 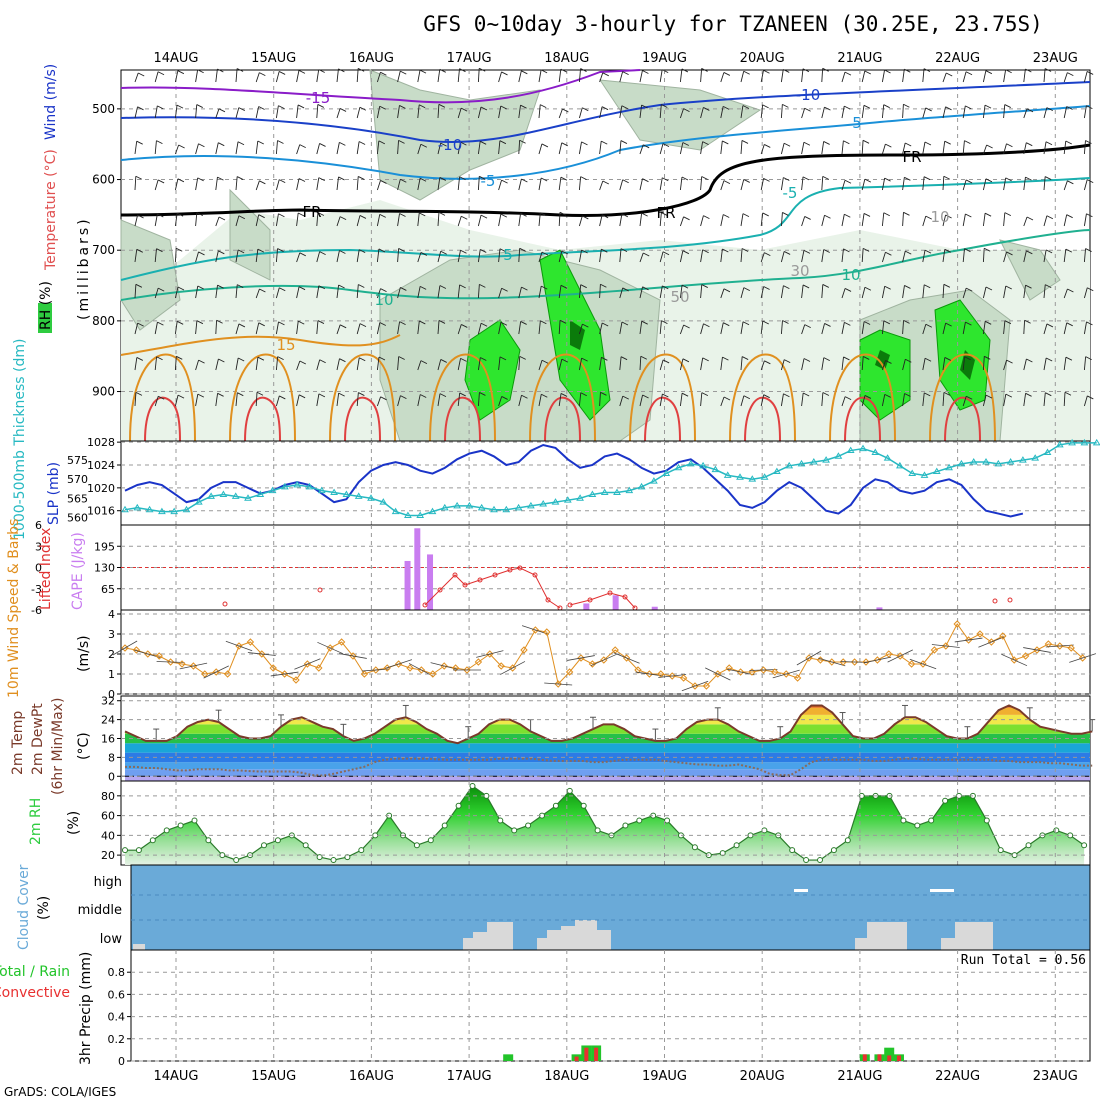 What do you see at coordinates (957, 1076) in the screenshot?
I see `bottom-date-label: 22AUG` at bounding box center [957, 1076].